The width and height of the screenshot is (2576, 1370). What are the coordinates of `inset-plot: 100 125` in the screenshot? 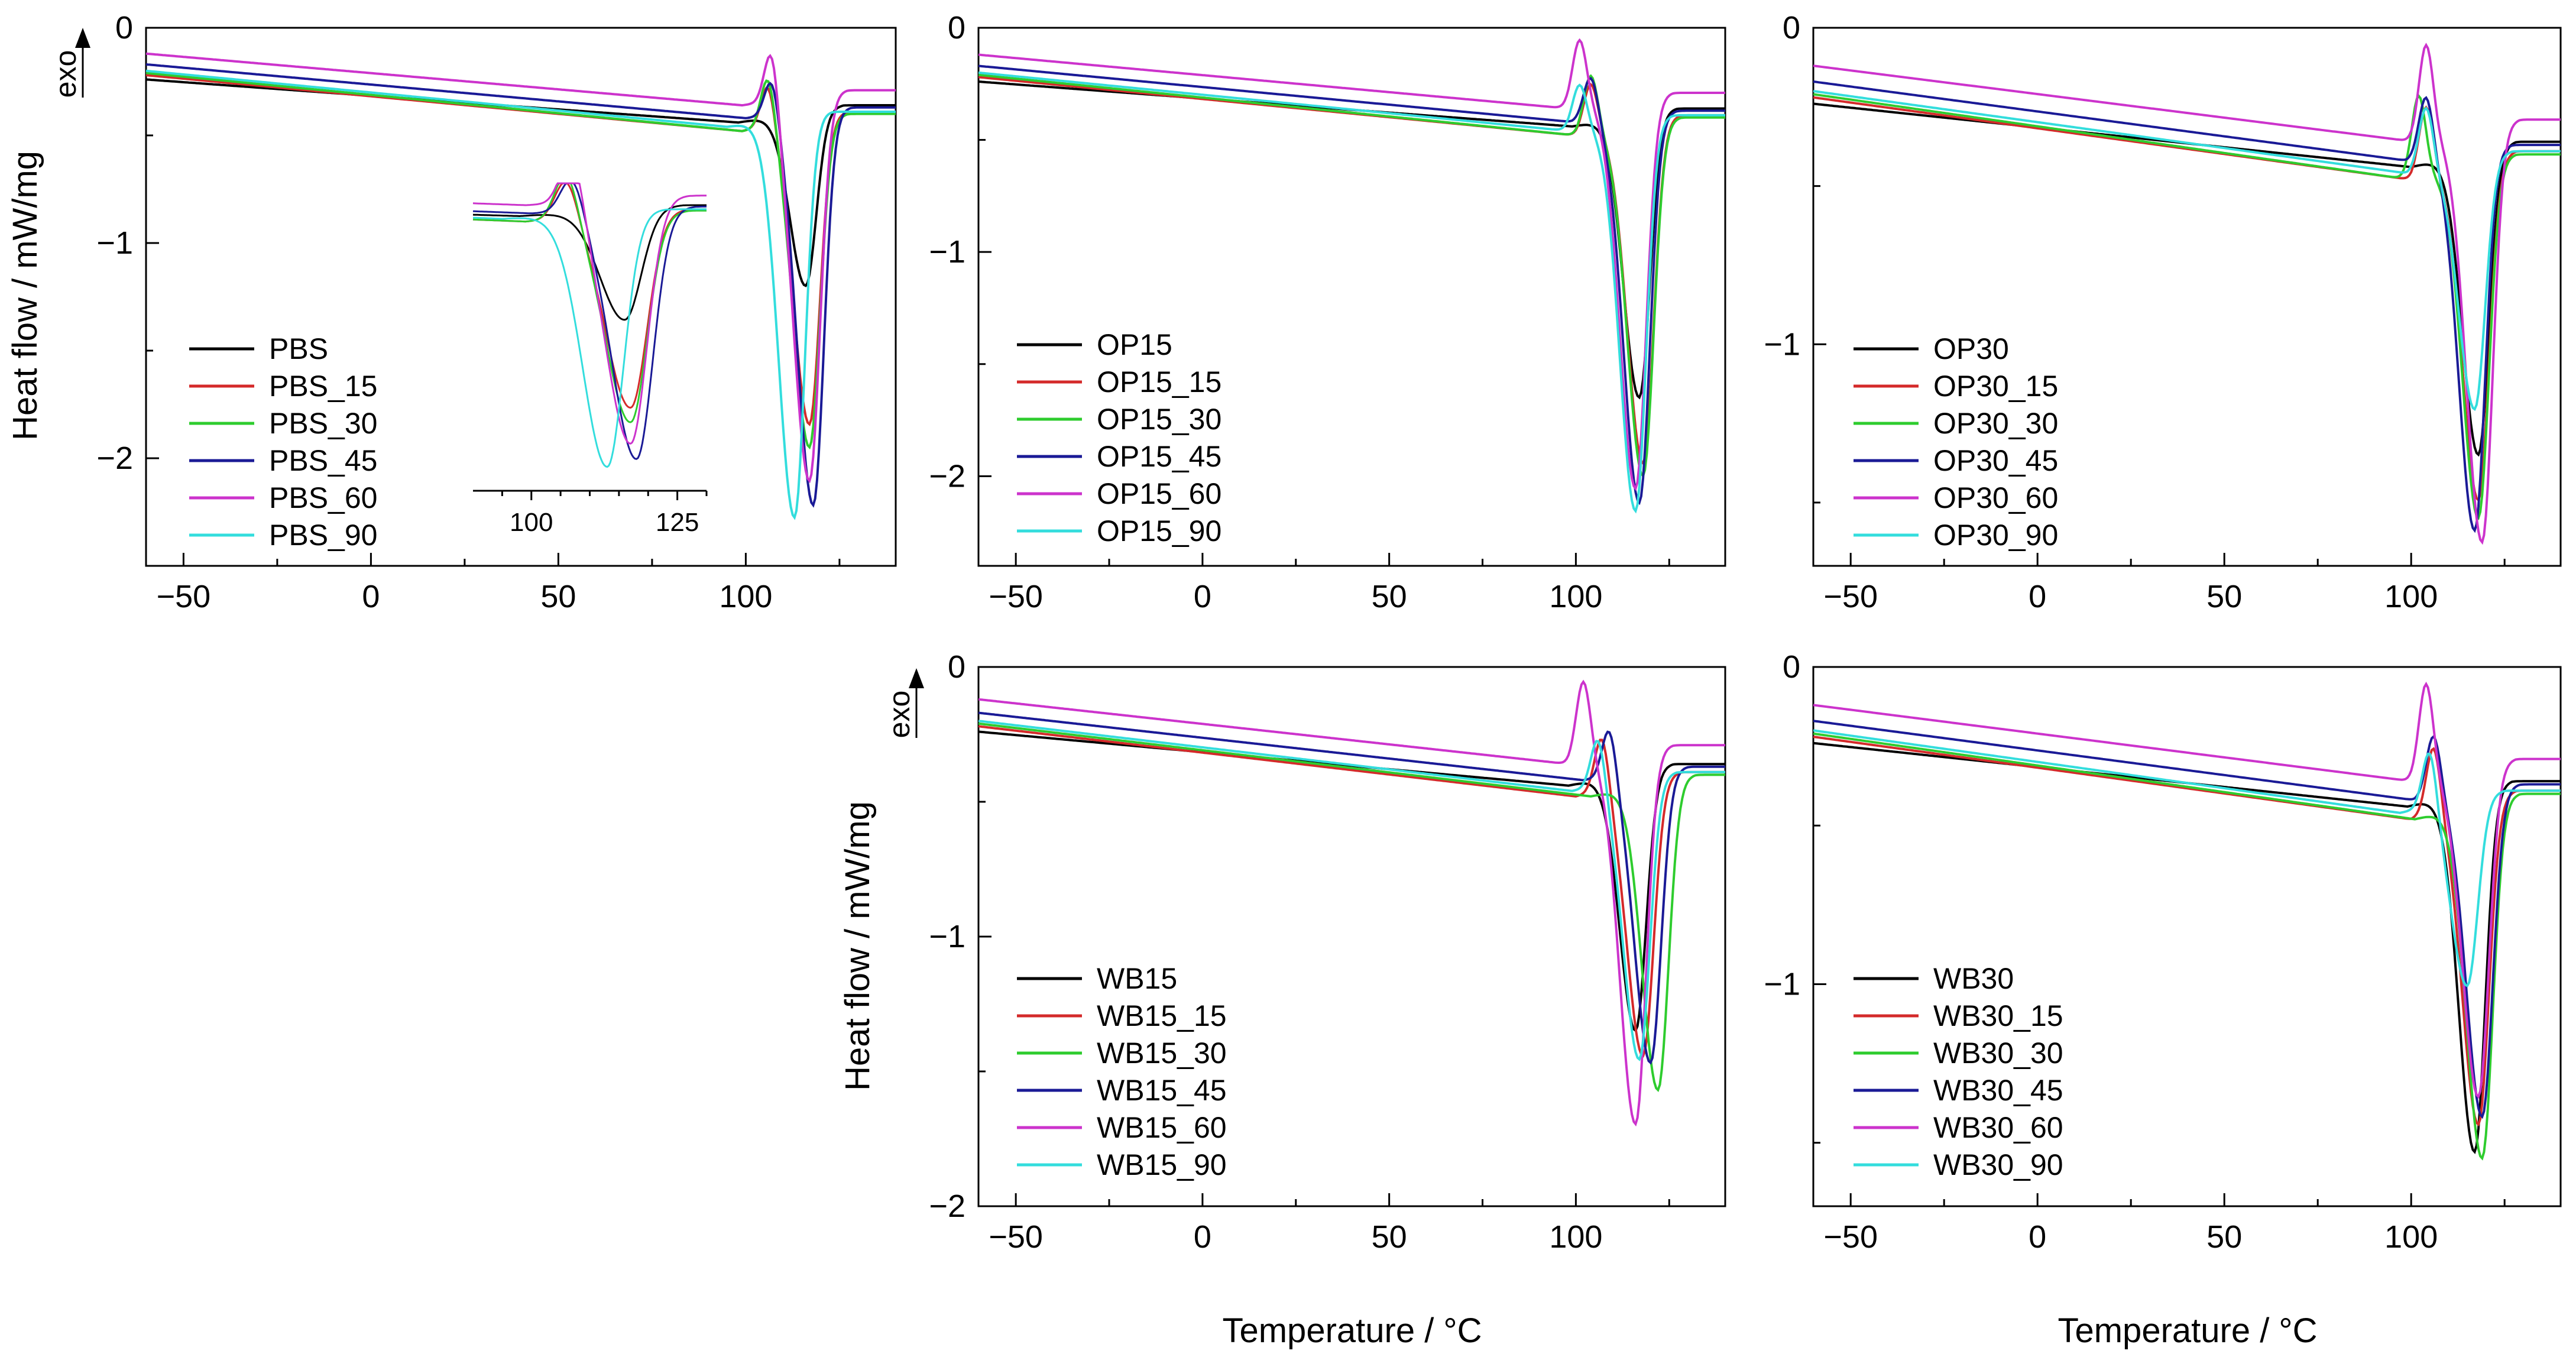 It's located at (590, 359).